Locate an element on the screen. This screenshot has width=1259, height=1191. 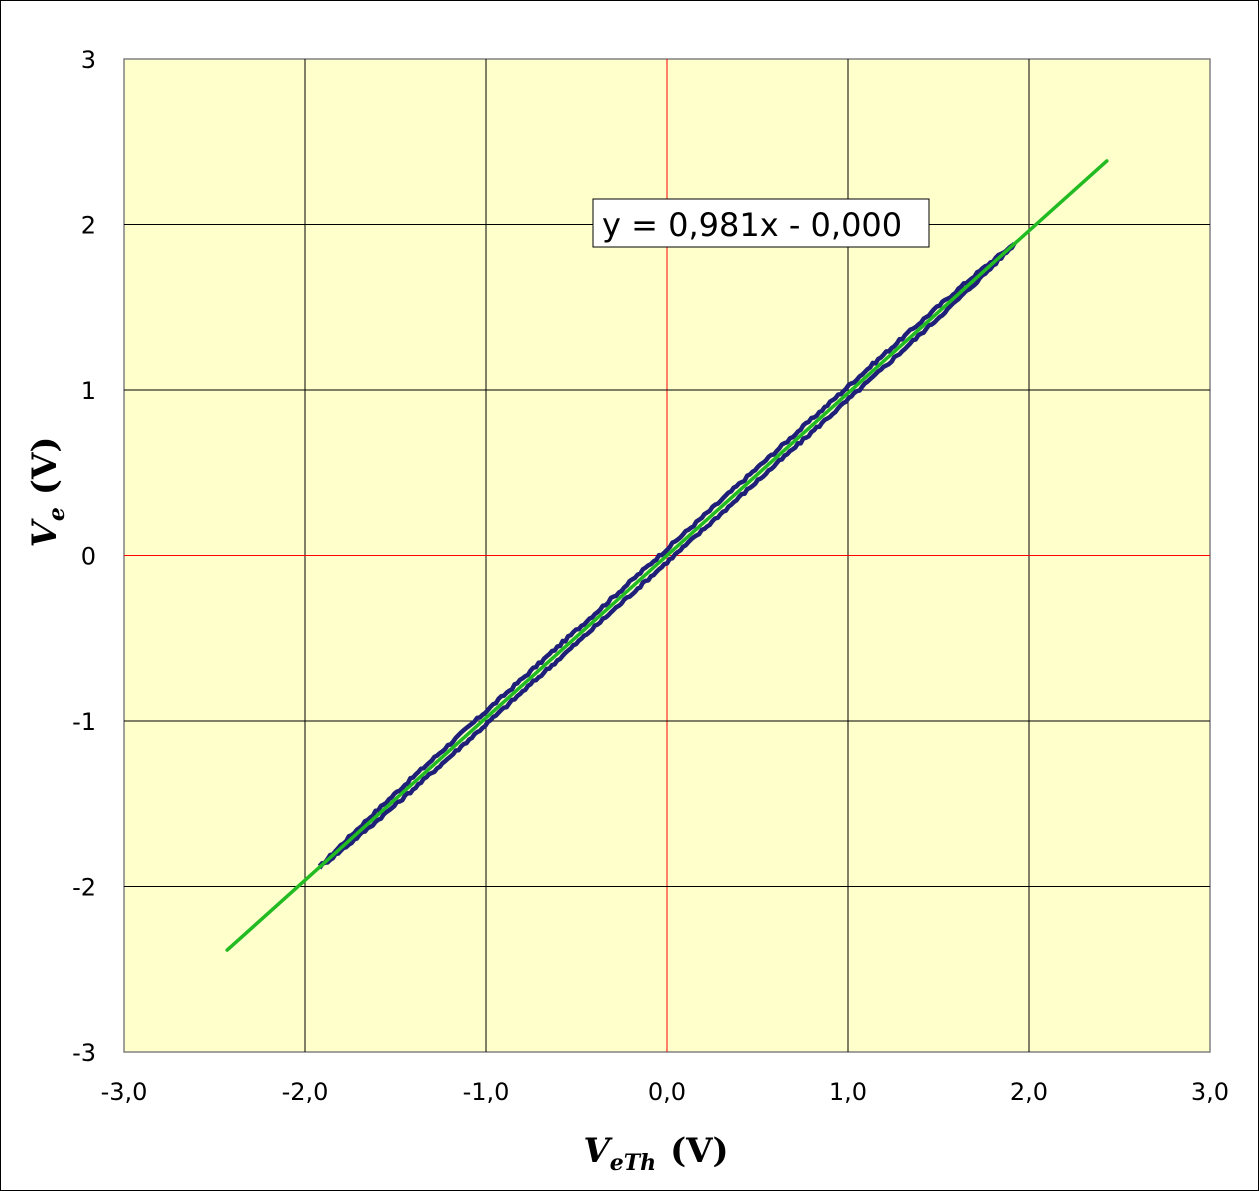
x-tick-label: 0,0 is located at coordinates (667, 1092).